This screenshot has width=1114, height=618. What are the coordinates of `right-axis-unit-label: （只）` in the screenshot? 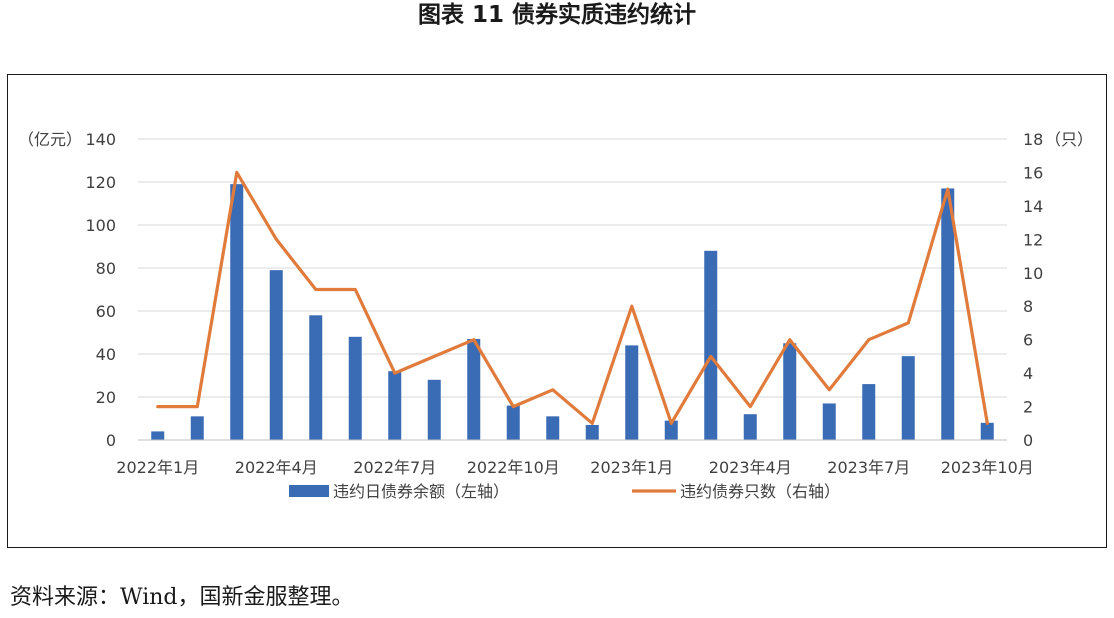 It's located at (1069, 139).